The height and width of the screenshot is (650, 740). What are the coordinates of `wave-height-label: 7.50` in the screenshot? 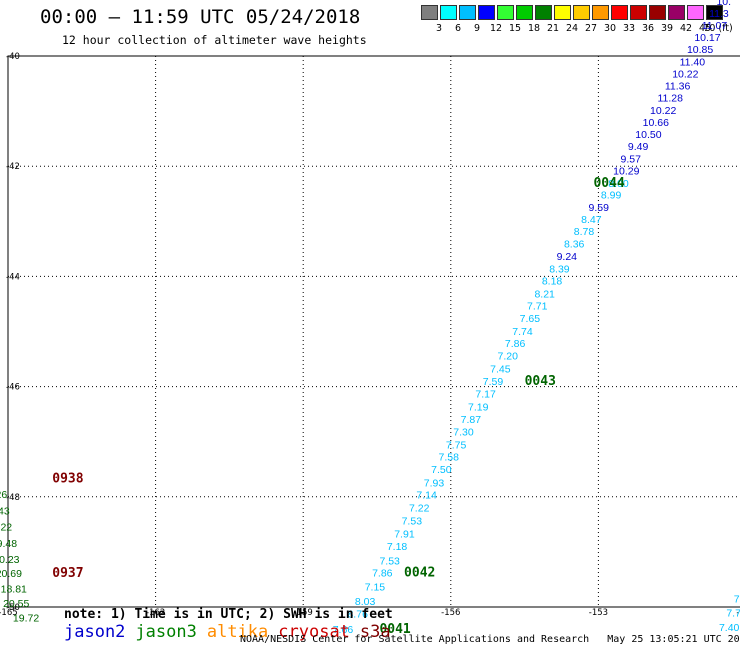 It's located at (441, 470).